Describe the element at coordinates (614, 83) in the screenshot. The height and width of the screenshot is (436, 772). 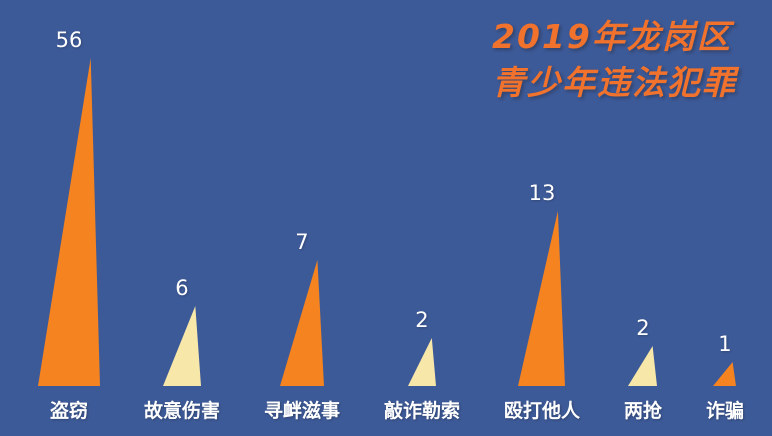
I see `chart-title-line2: 青少年违法犯罪` at that location.